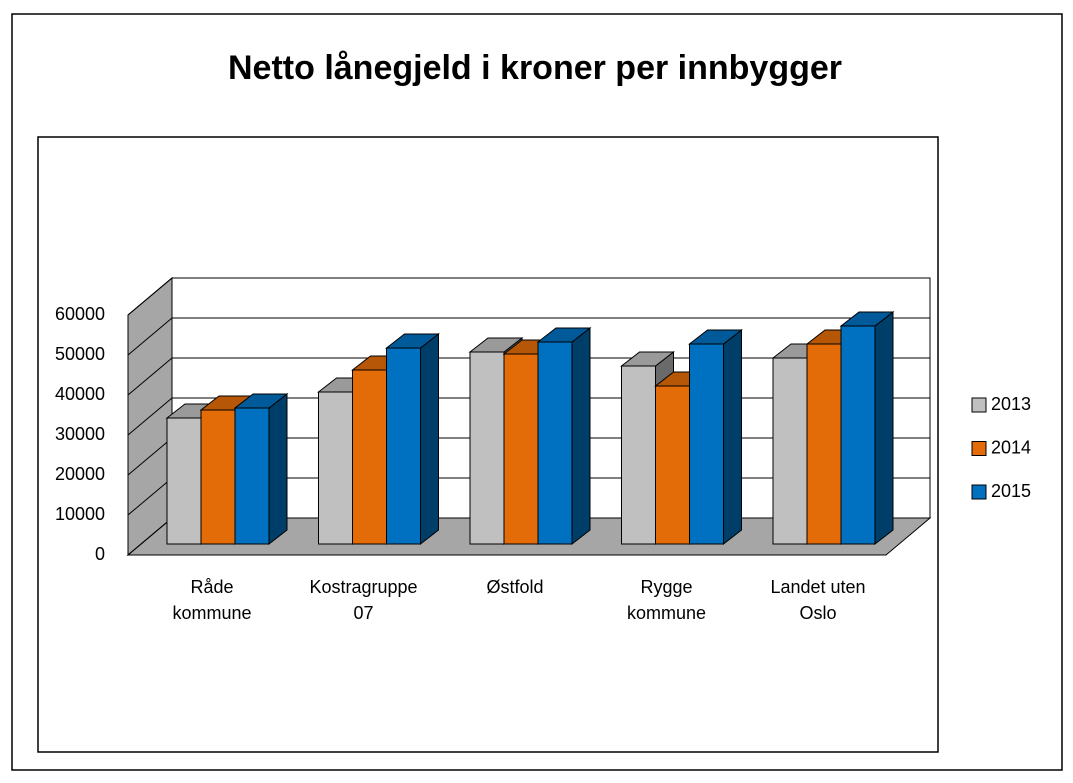 The image size is (1073, 783). What do you see at coordinates (80, 394) in the screenshot?
I see `y-tick-label: 40000` at bounding box center [80, 394].